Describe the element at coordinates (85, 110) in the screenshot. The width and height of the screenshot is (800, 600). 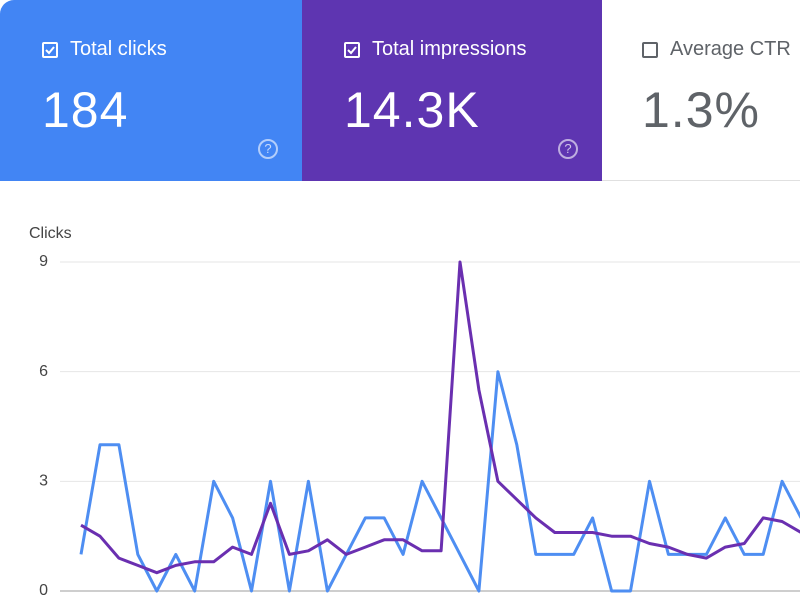
I see `card-value: 184` at that location.